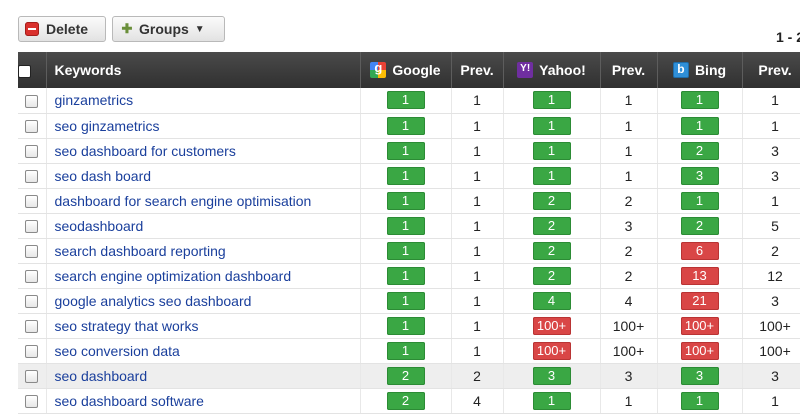 The image size is (800, 416). What do you see at coordinates (24, 71) in the screenshot?
I see `select-all-checkbox` at bounding box center [24, 71].